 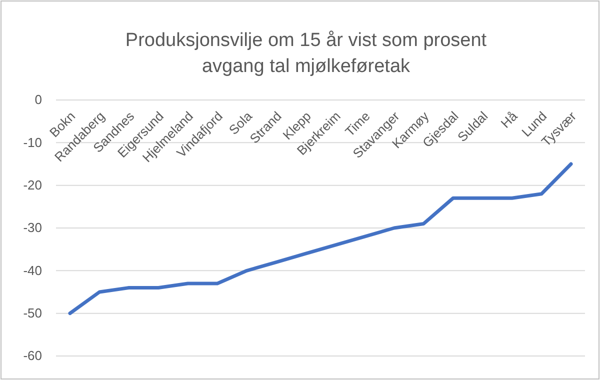 I want to click on y-tick-label: -10, so click(x=32, y=142).